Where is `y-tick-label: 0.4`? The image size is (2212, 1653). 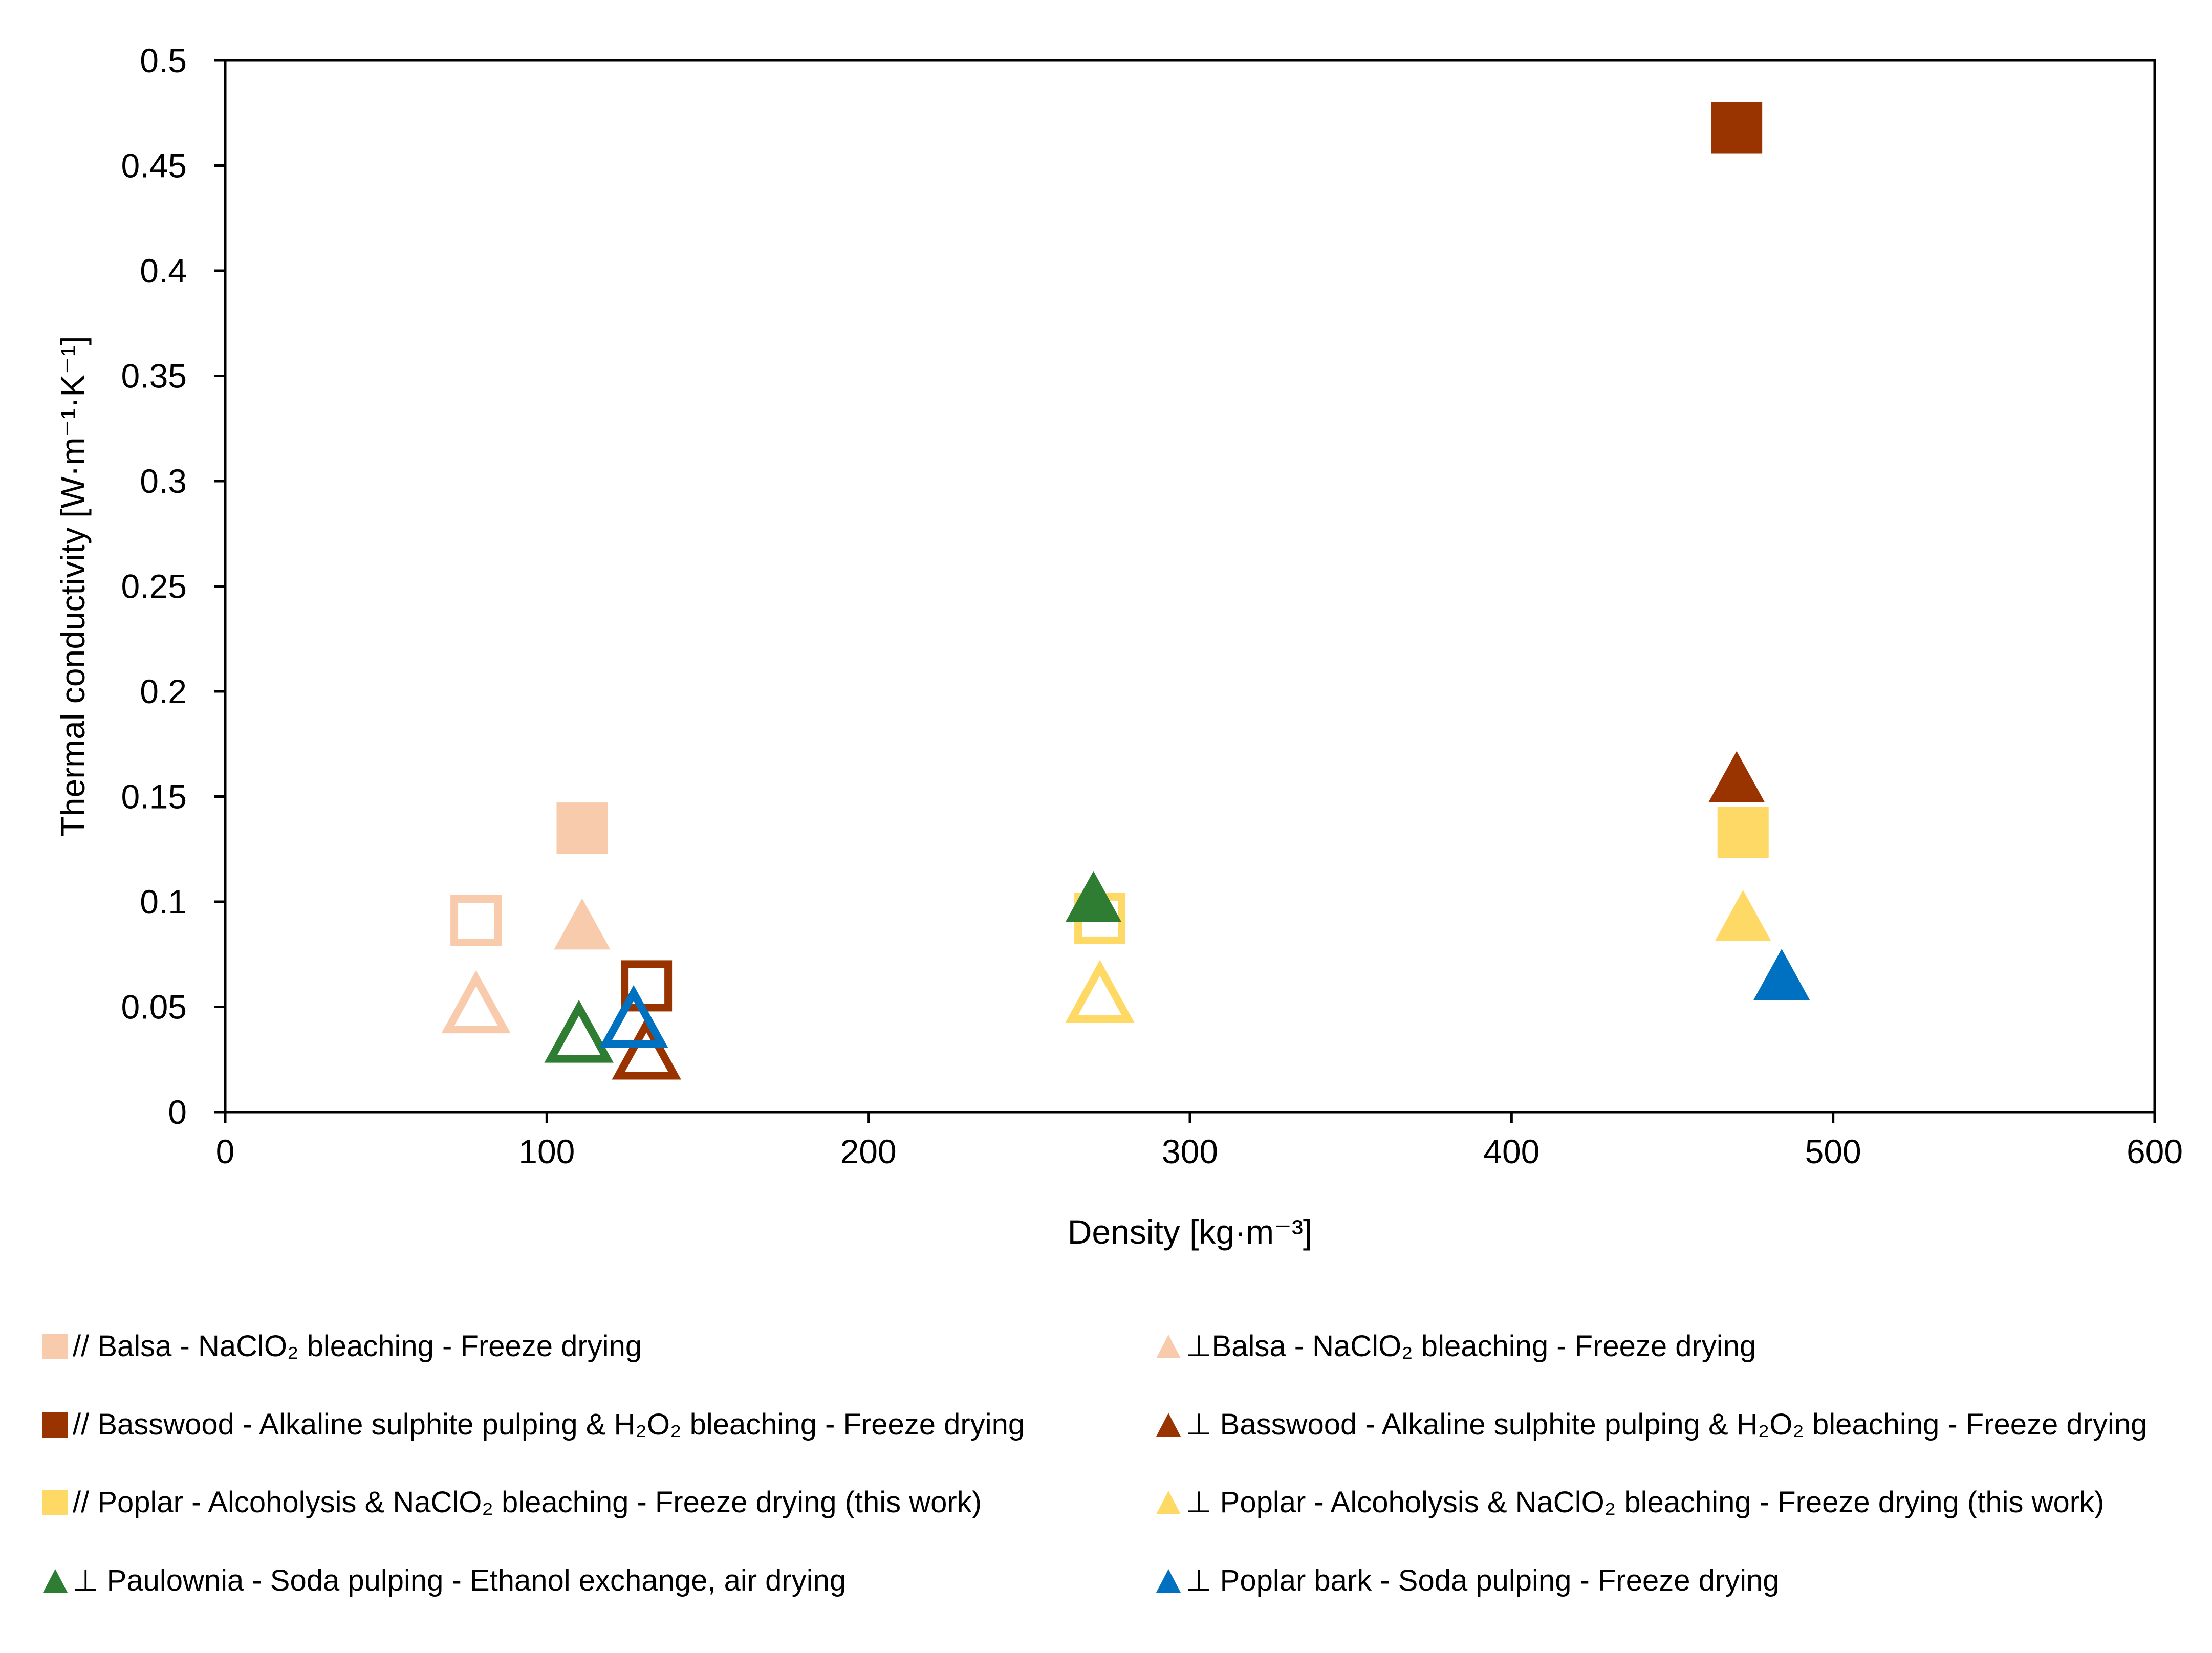
y-tick-label: 0.4 is located at coordinates (163, 271).